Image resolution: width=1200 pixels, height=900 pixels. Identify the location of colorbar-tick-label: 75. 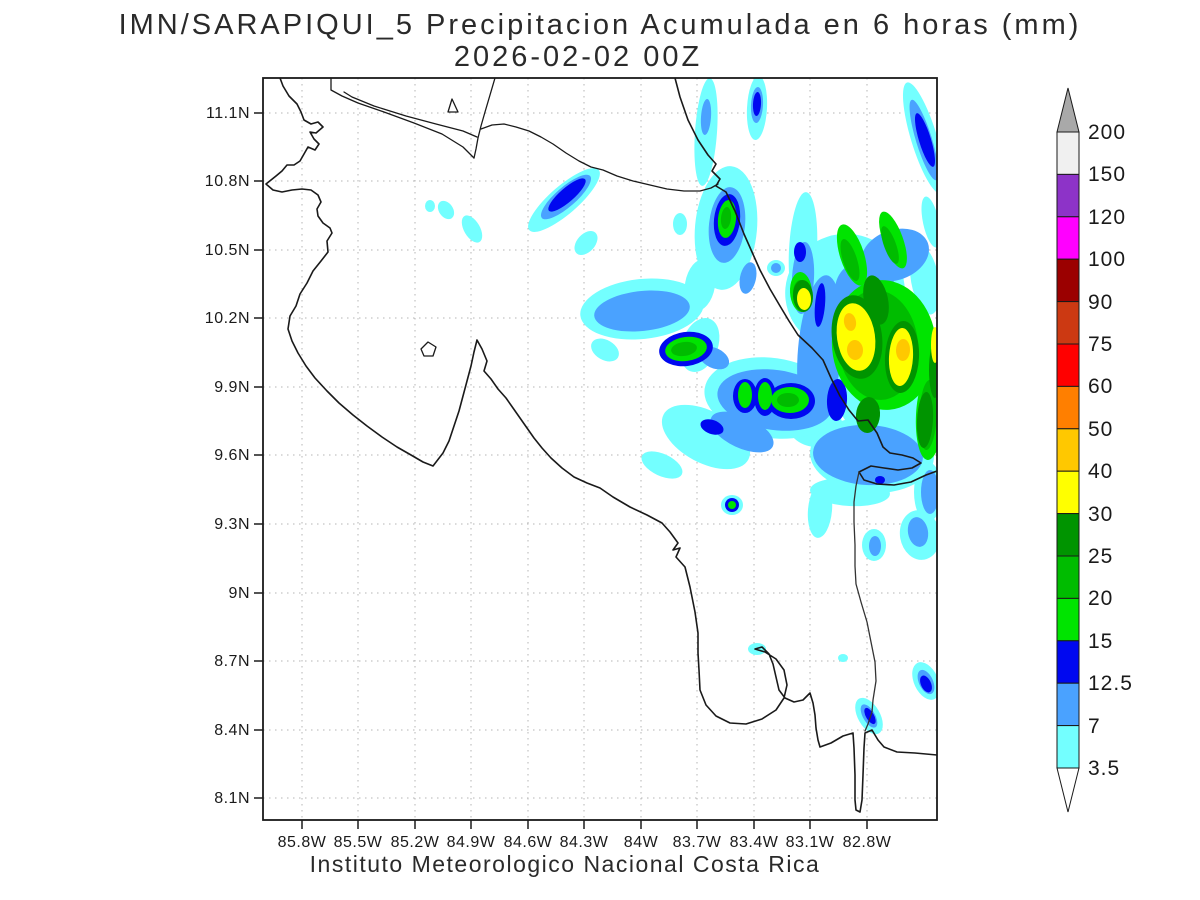
(1100, 344).